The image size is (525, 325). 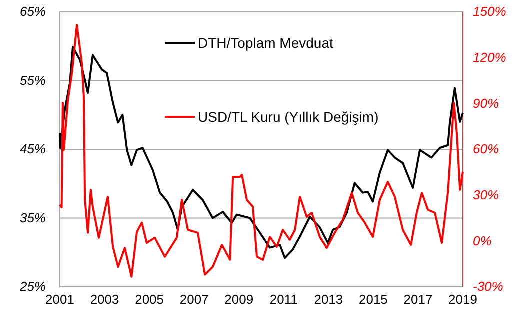 I want to click on x-tick-label: 2015, so click(x=373, y=300).